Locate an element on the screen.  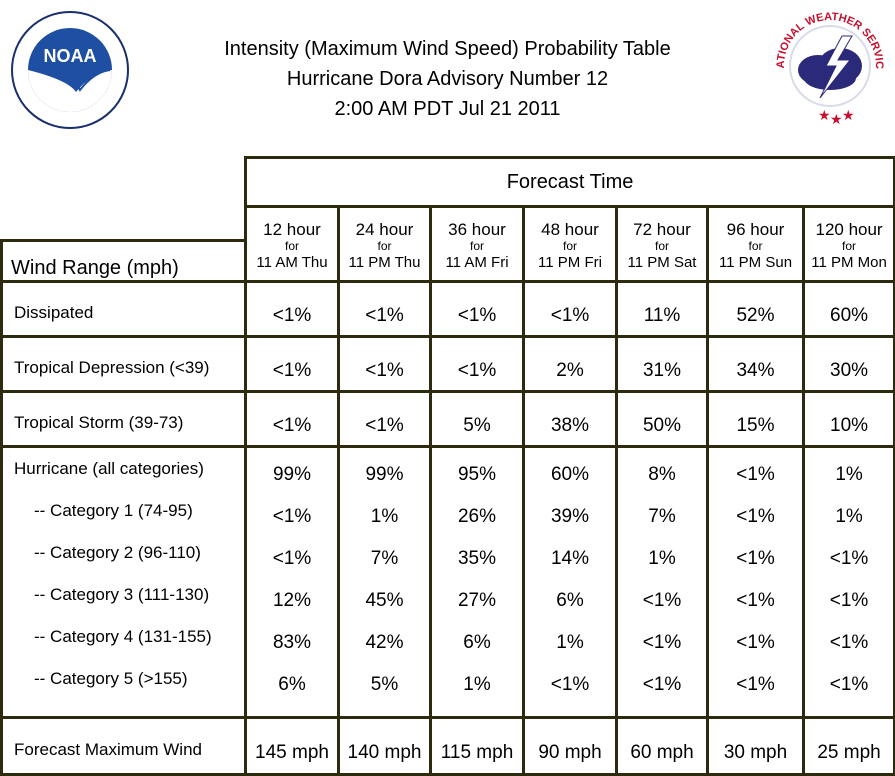
row-label: Dissipated is located at coordinates (123, 309).